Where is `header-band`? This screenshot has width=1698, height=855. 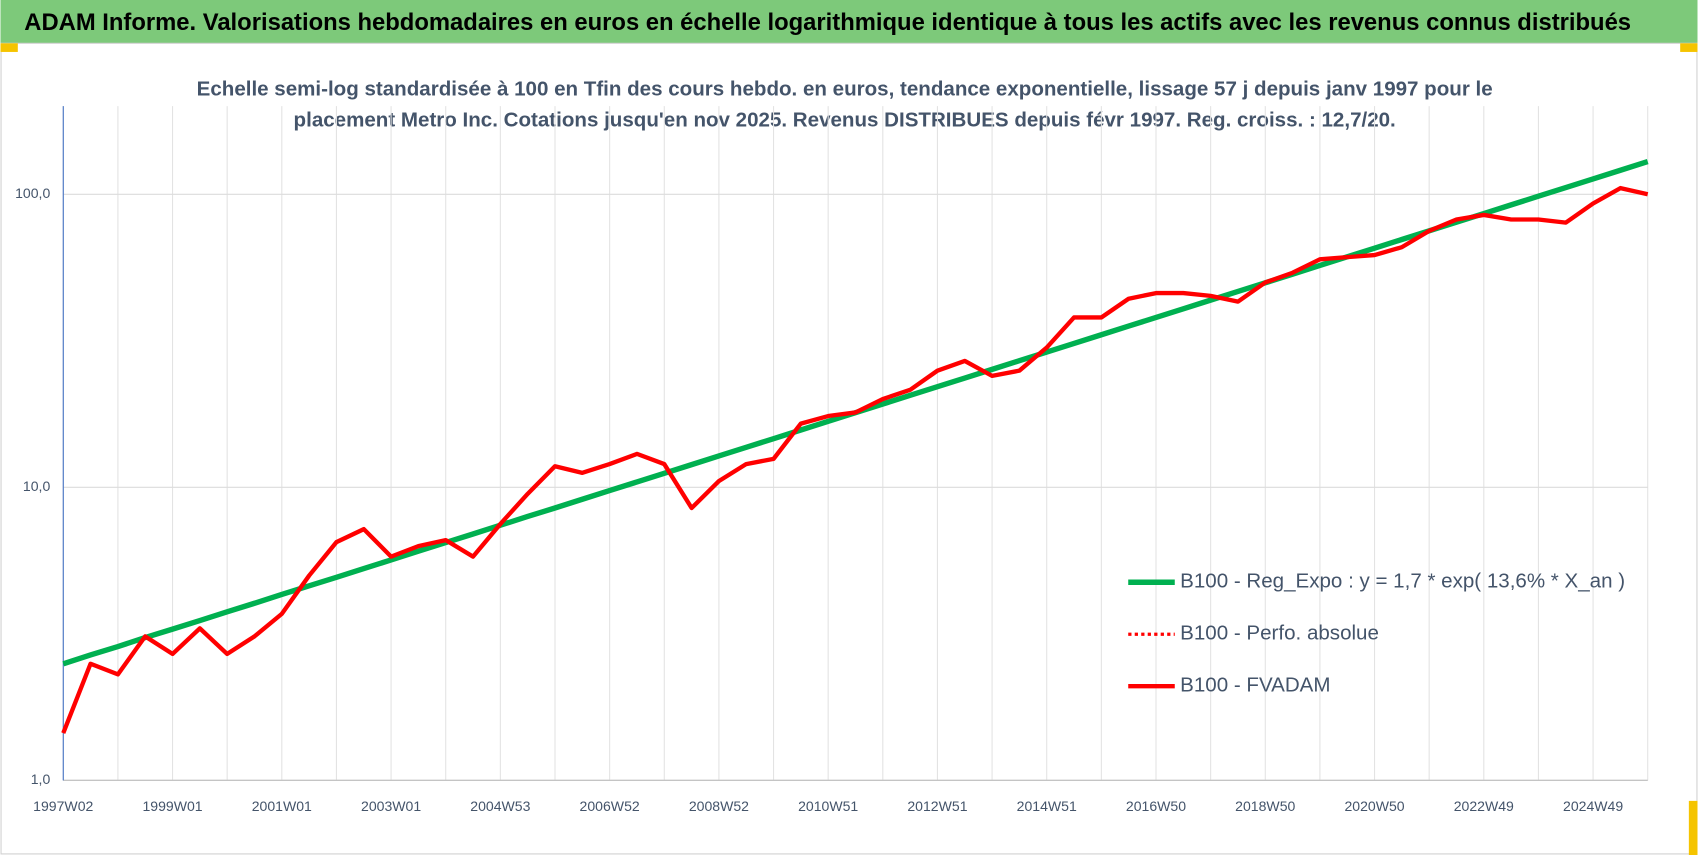 header-band is located at coordinates (849, 22).